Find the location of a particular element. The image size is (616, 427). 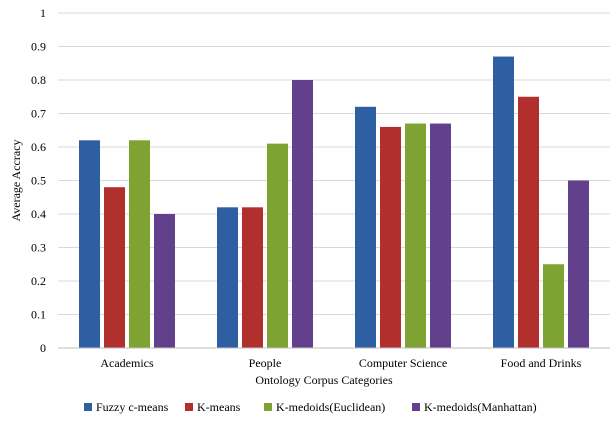

y-tick-label: 0.6 is located at coordinates (38, 147).